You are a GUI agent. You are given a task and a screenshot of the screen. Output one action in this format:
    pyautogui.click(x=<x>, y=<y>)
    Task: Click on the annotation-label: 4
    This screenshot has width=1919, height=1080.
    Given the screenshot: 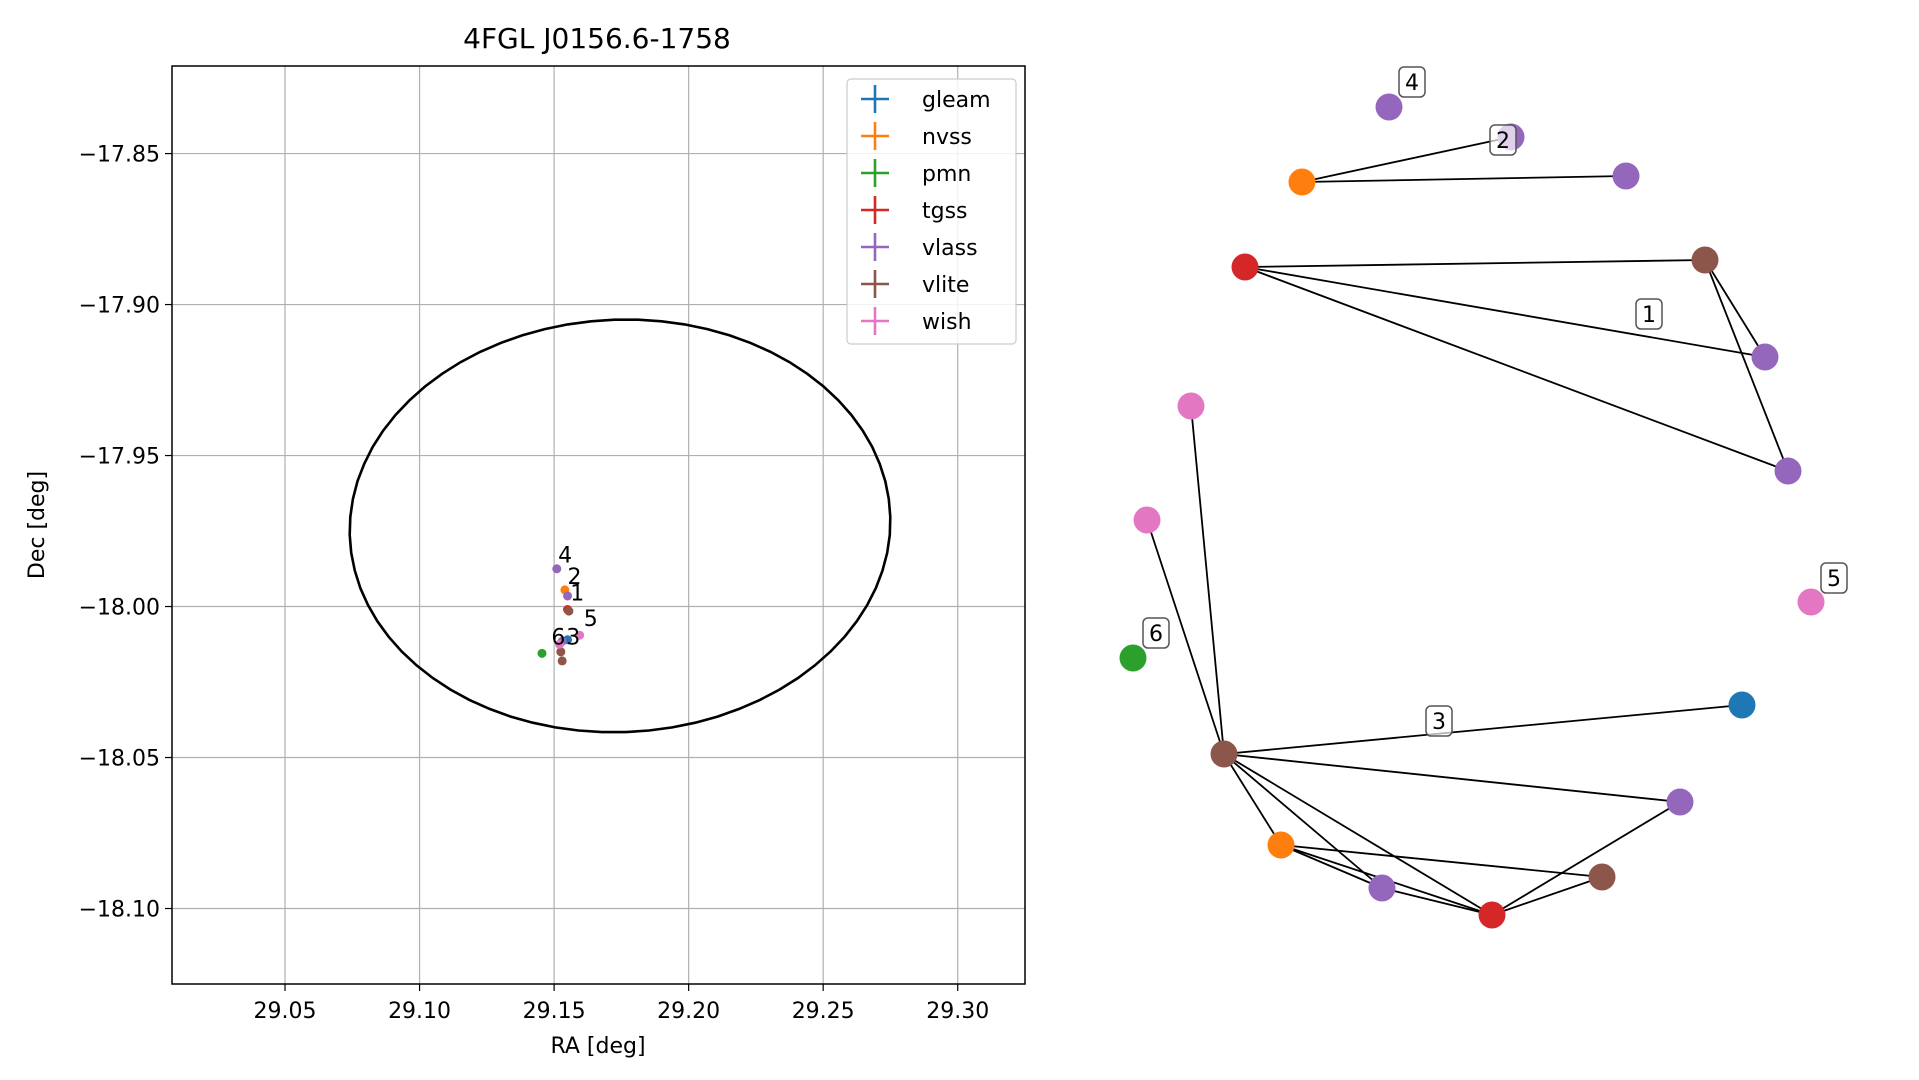 What is the action you would take?
    pyautogui.click(x=565, y=556)
    